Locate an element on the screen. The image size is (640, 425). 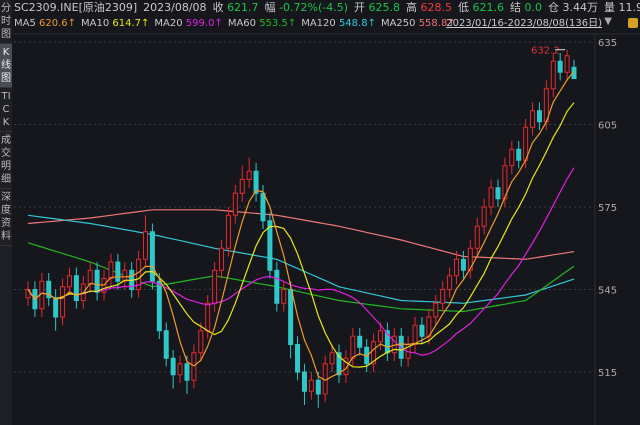
sidebar-tab-tick: TICK is located at coordinates (6, 110).